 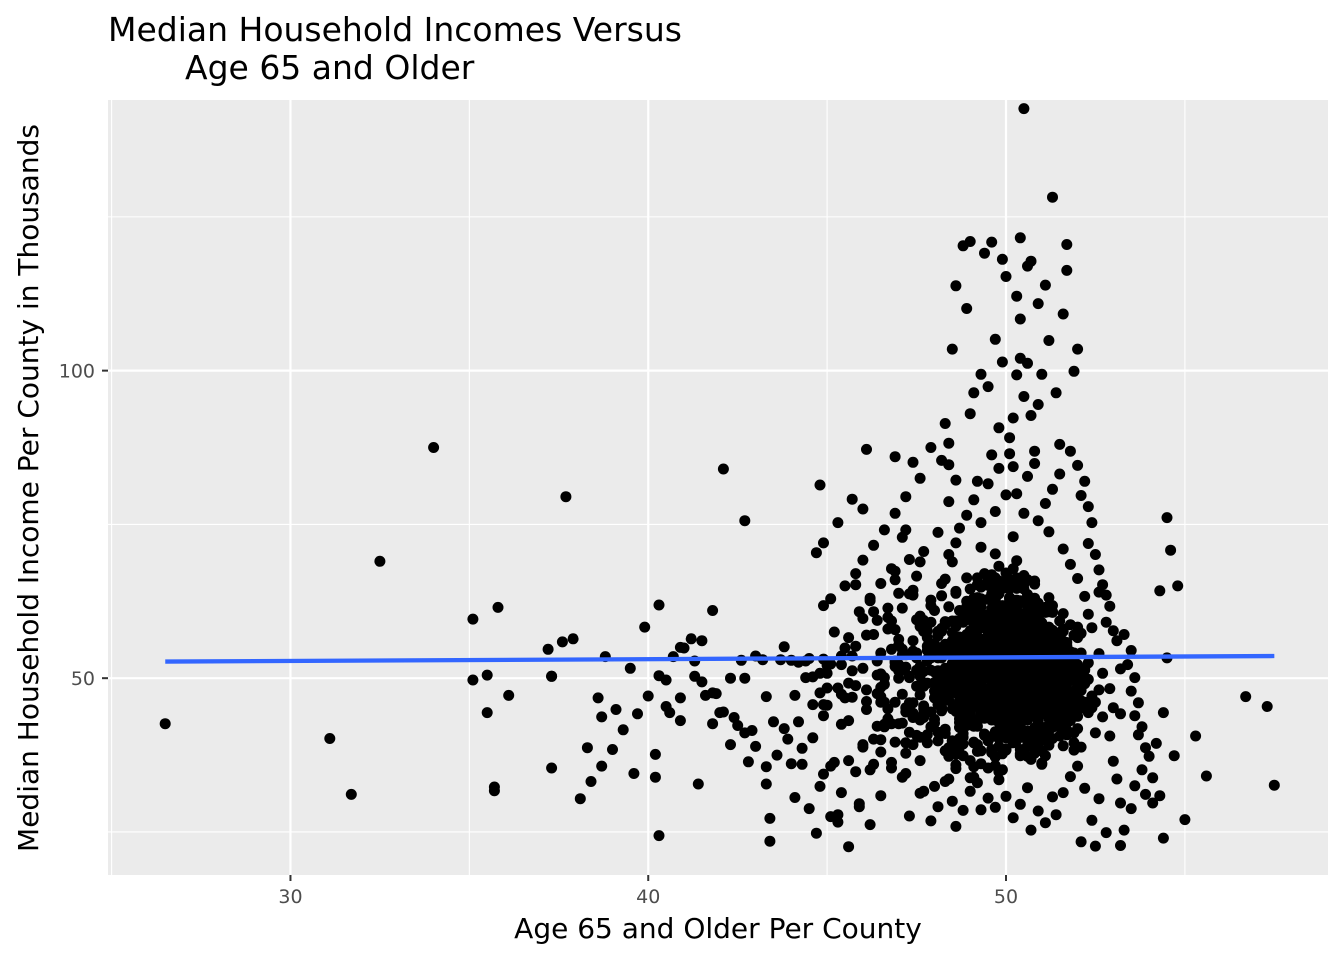 I want to click on chart-title-line-2: Age 65 and Older, so click(x=330, y=67).